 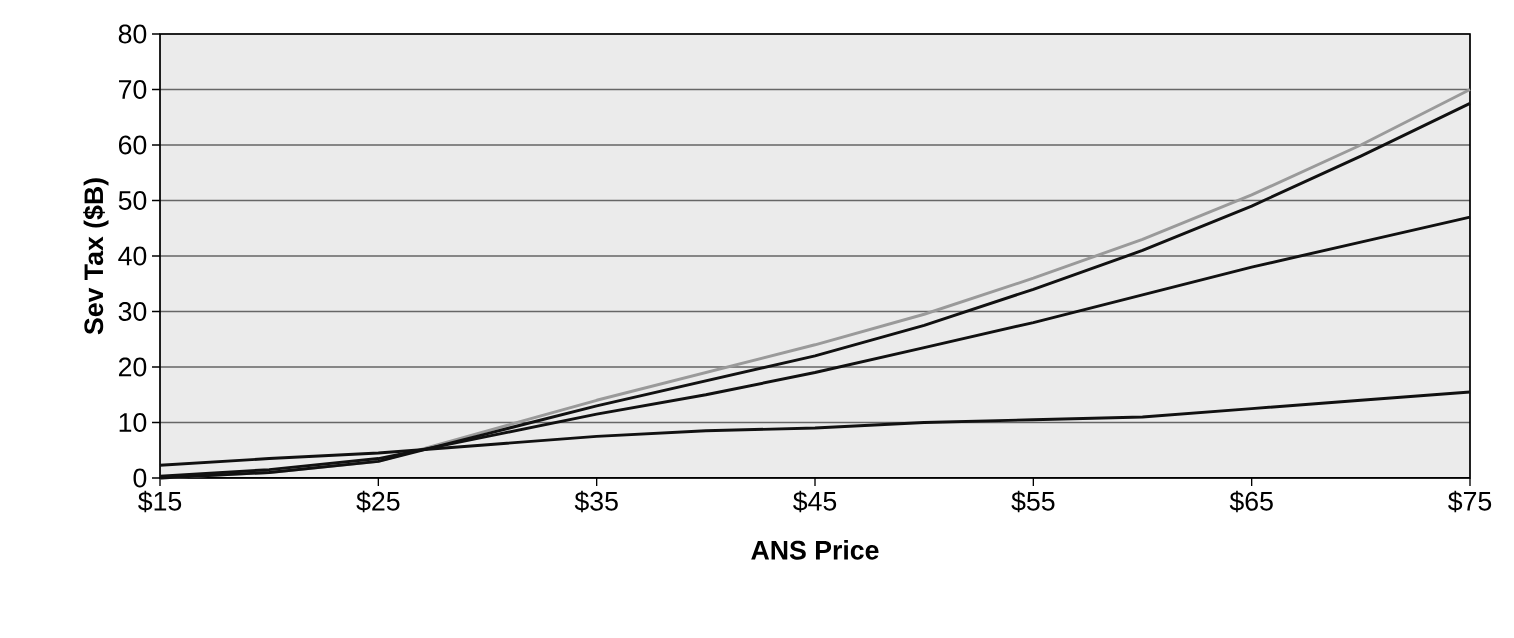 What do you see at coordinates (1251, 501) in the screenshot?
I see `x-tick-label: $65` at bounding box center [1251, 501].